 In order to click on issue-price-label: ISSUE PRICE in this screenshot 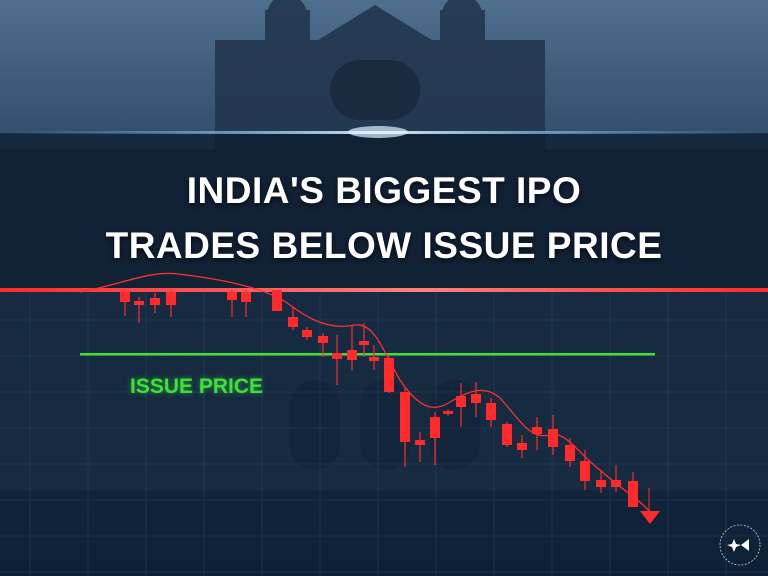, I will do `click(197, 386)`.